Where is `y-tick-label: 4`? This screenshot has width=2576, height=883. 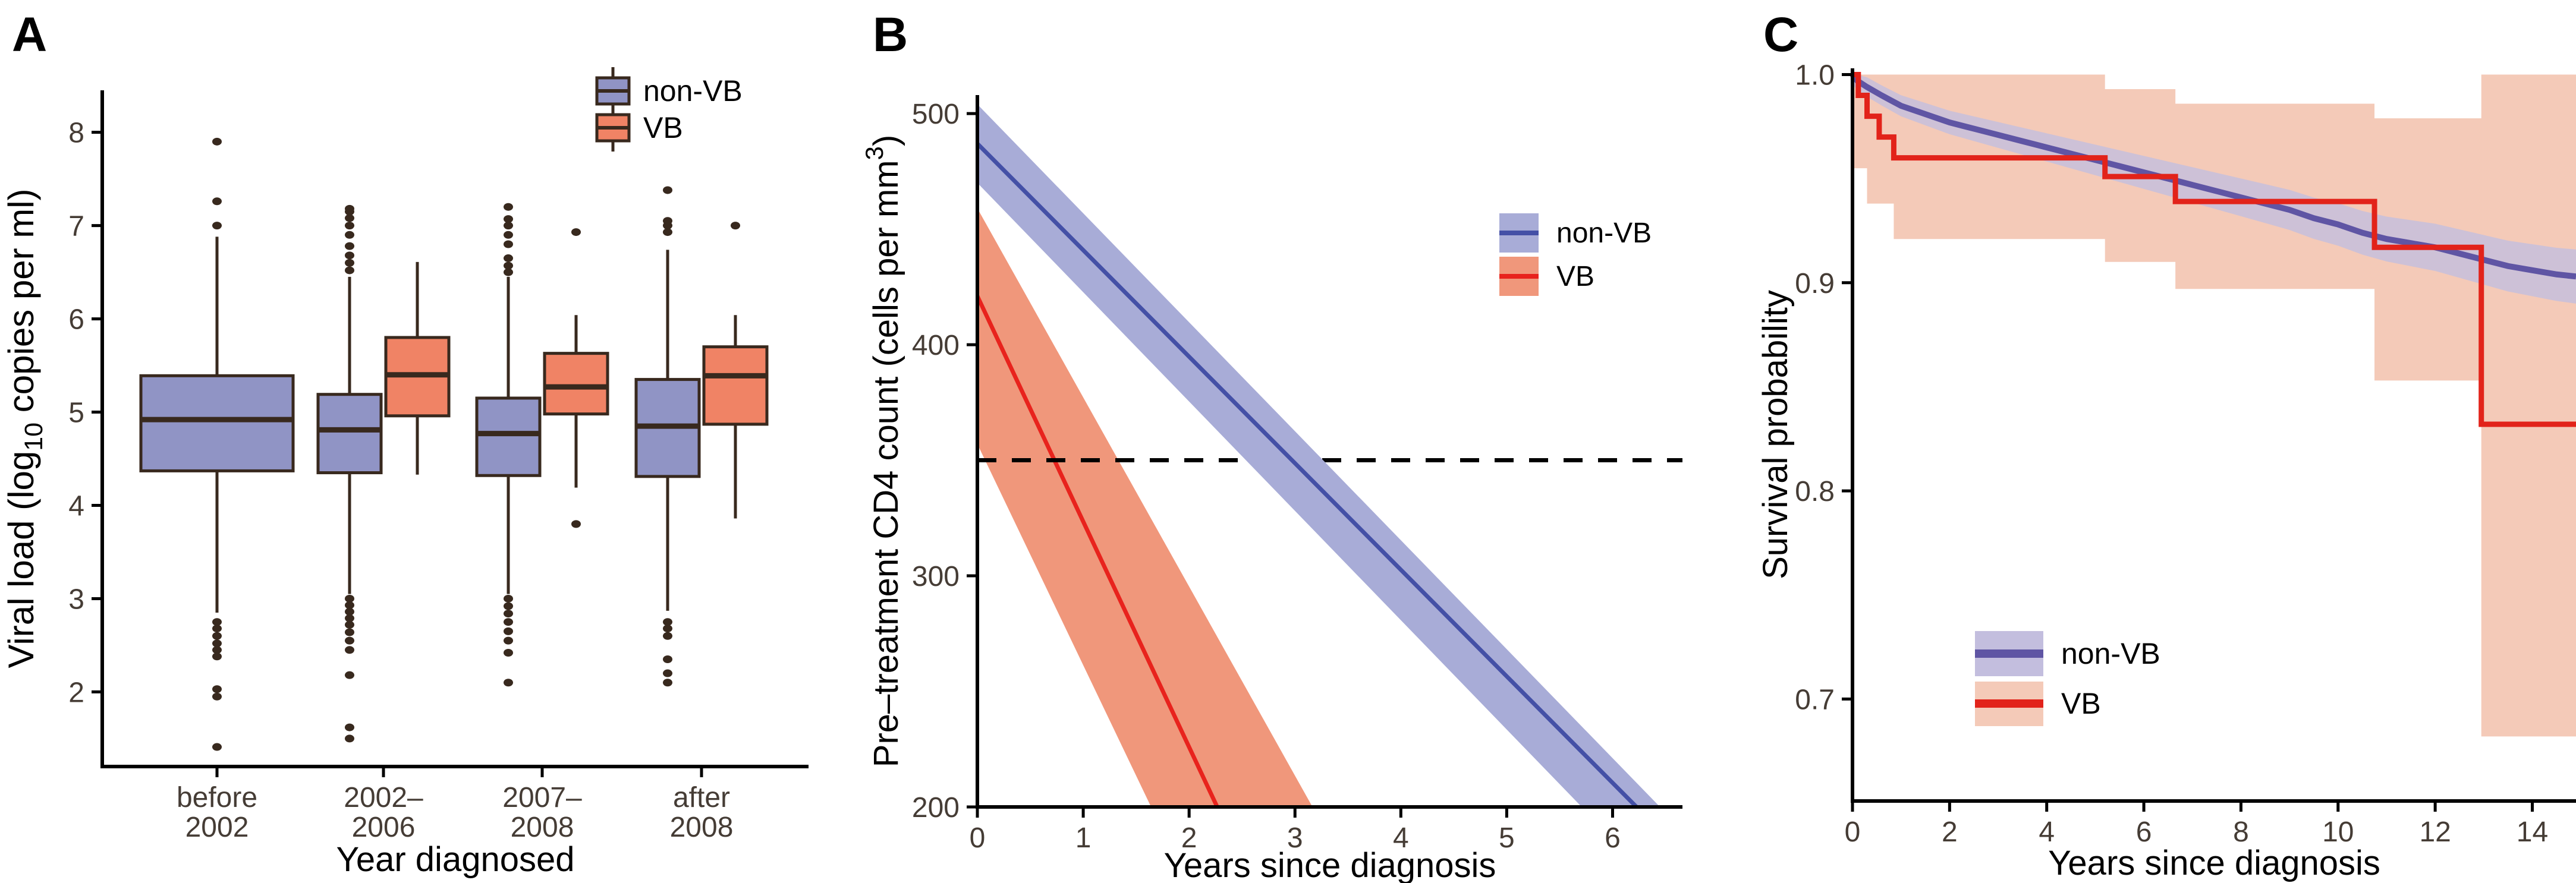
y-tick-label: 4 is located at coordinates (76, 506).